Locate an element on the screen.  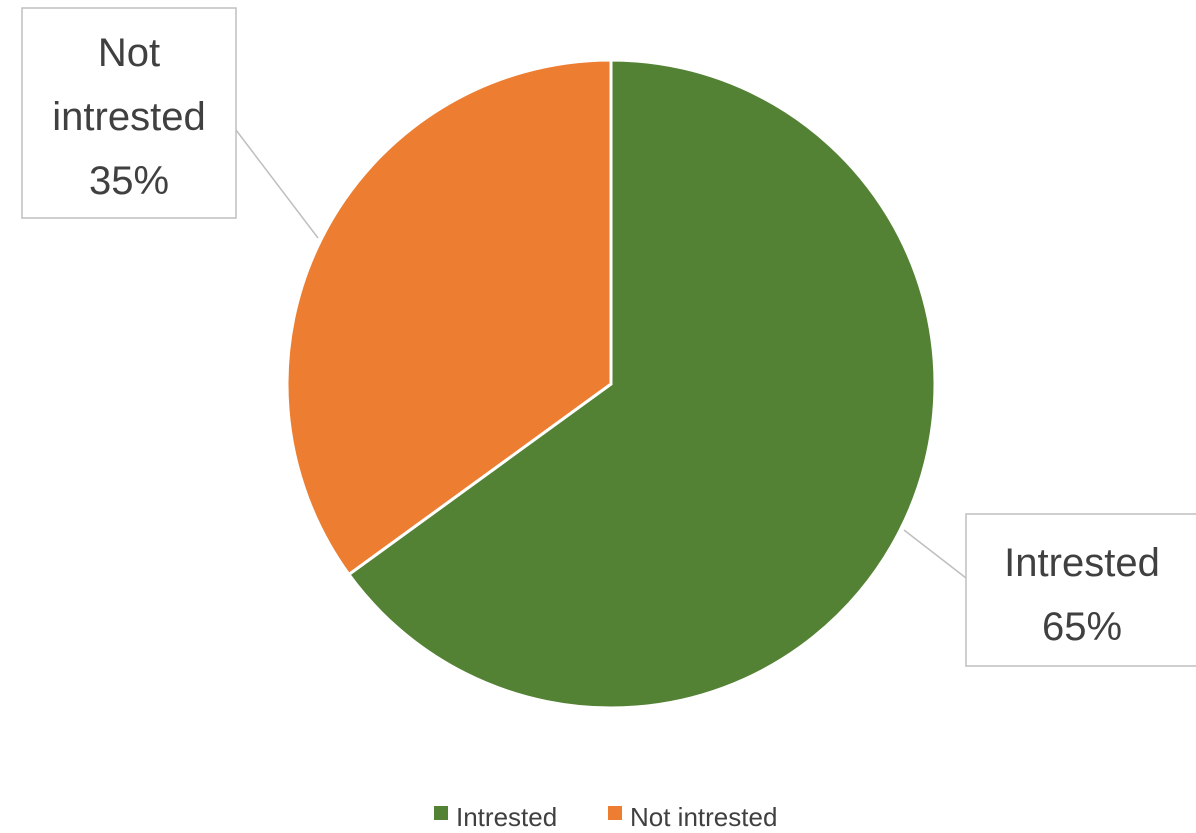
data-label-intrested-name: Intrested is located at coordinates (1082, 563).